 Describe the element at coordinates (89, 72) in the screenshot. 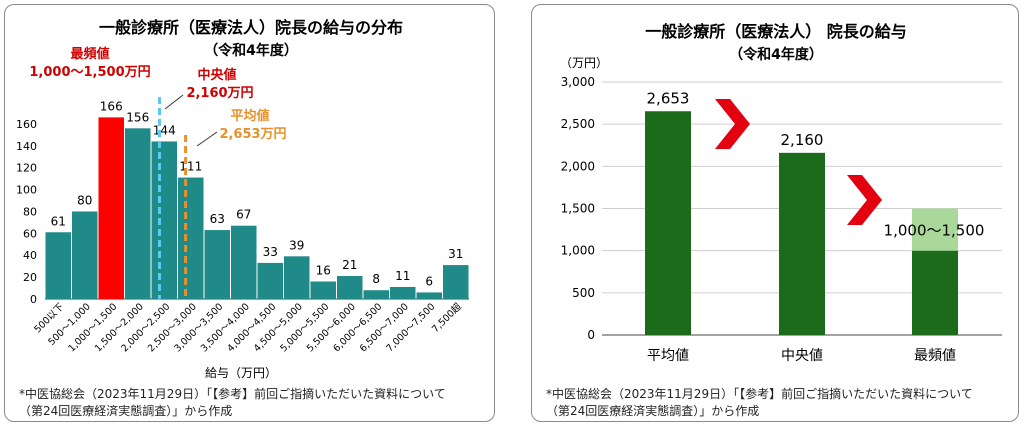

I see `mode-annotation-value: 1,000〜1,500万円` at that location.